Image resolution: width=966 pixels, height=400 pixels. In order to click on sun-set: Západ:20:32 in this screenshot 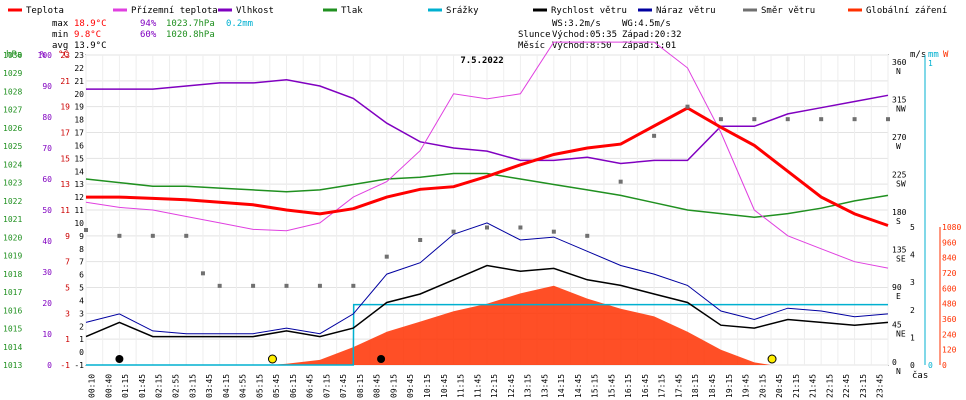, I will do `click(652, 35)`.